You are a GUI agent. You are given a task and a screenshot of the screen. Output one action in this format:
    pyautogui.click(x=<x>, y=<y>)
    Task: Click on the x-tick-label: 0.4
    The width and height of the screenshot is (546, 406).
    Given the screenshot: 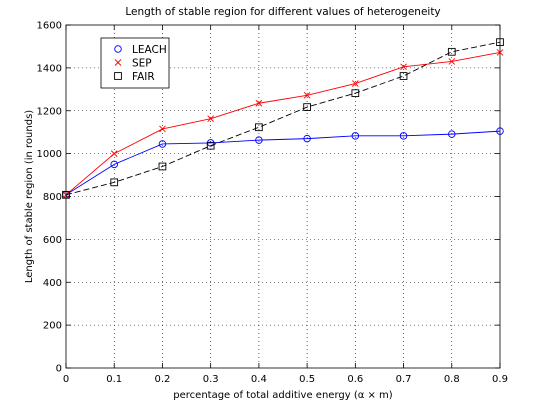 What is the action you would take?
    pyautogui.click(x=259, y=379)
    